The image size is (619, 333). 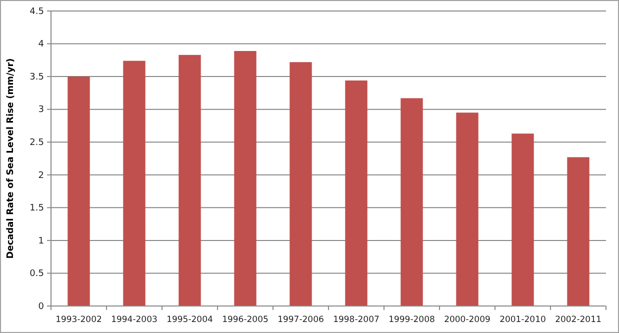 I want to click on y-tick-label: 1.5, so click(x=37, y=209).